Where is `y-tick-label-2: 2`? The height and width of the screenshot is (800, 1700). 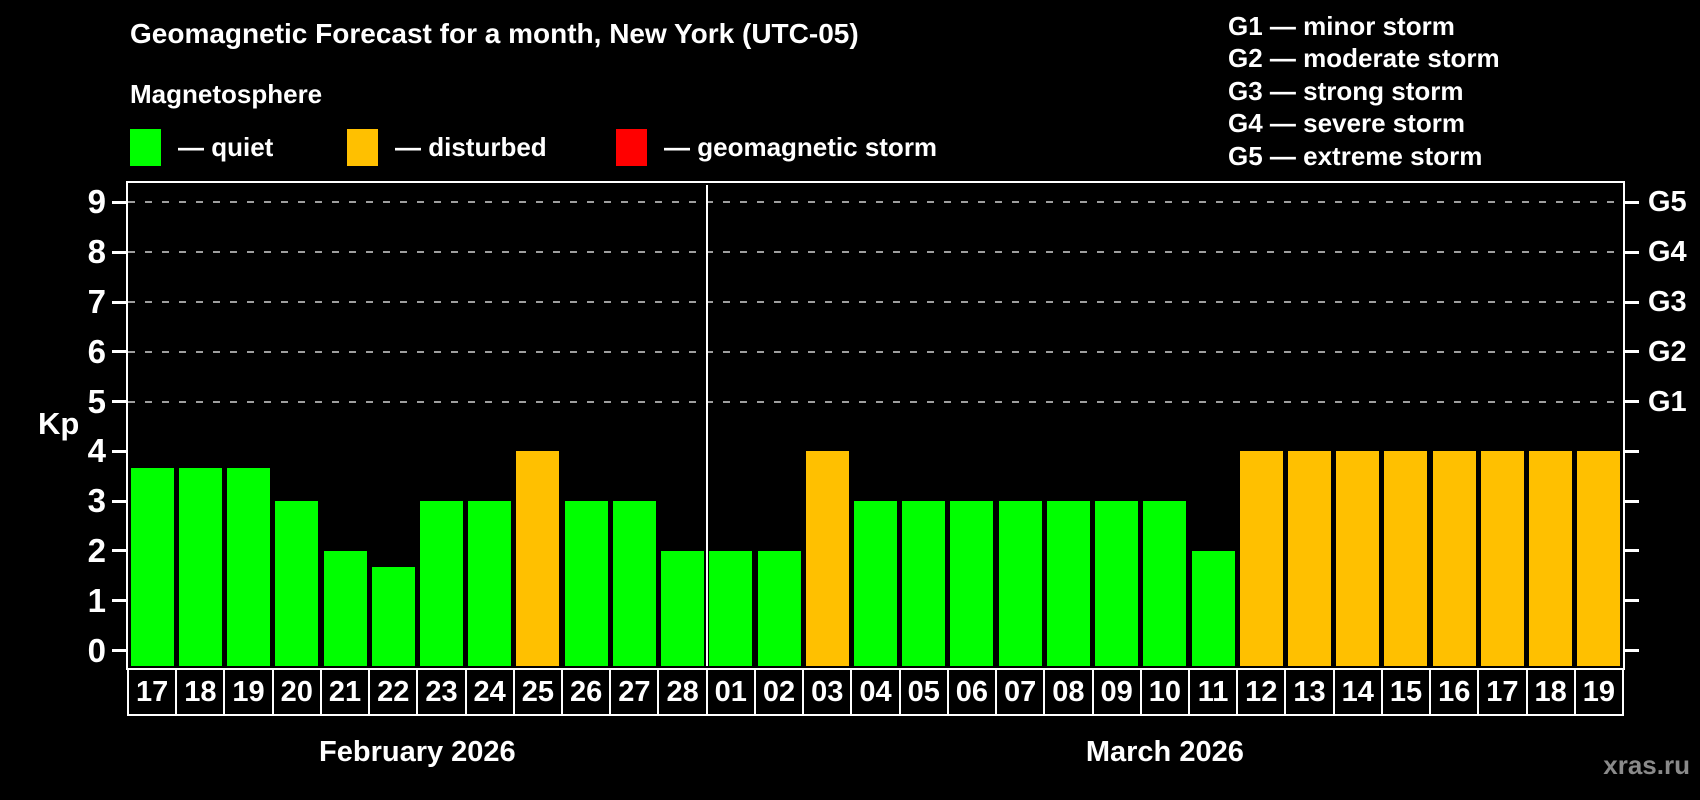 y-tick-label-2: 2 is located at coordinates (96, 550).